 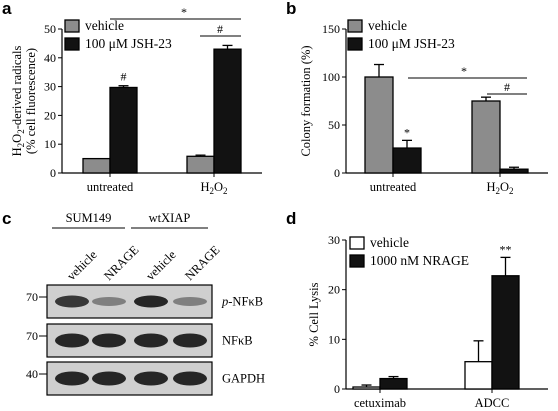 I want to click on blot-group-label: SUM149, so click(x=89, y=218).